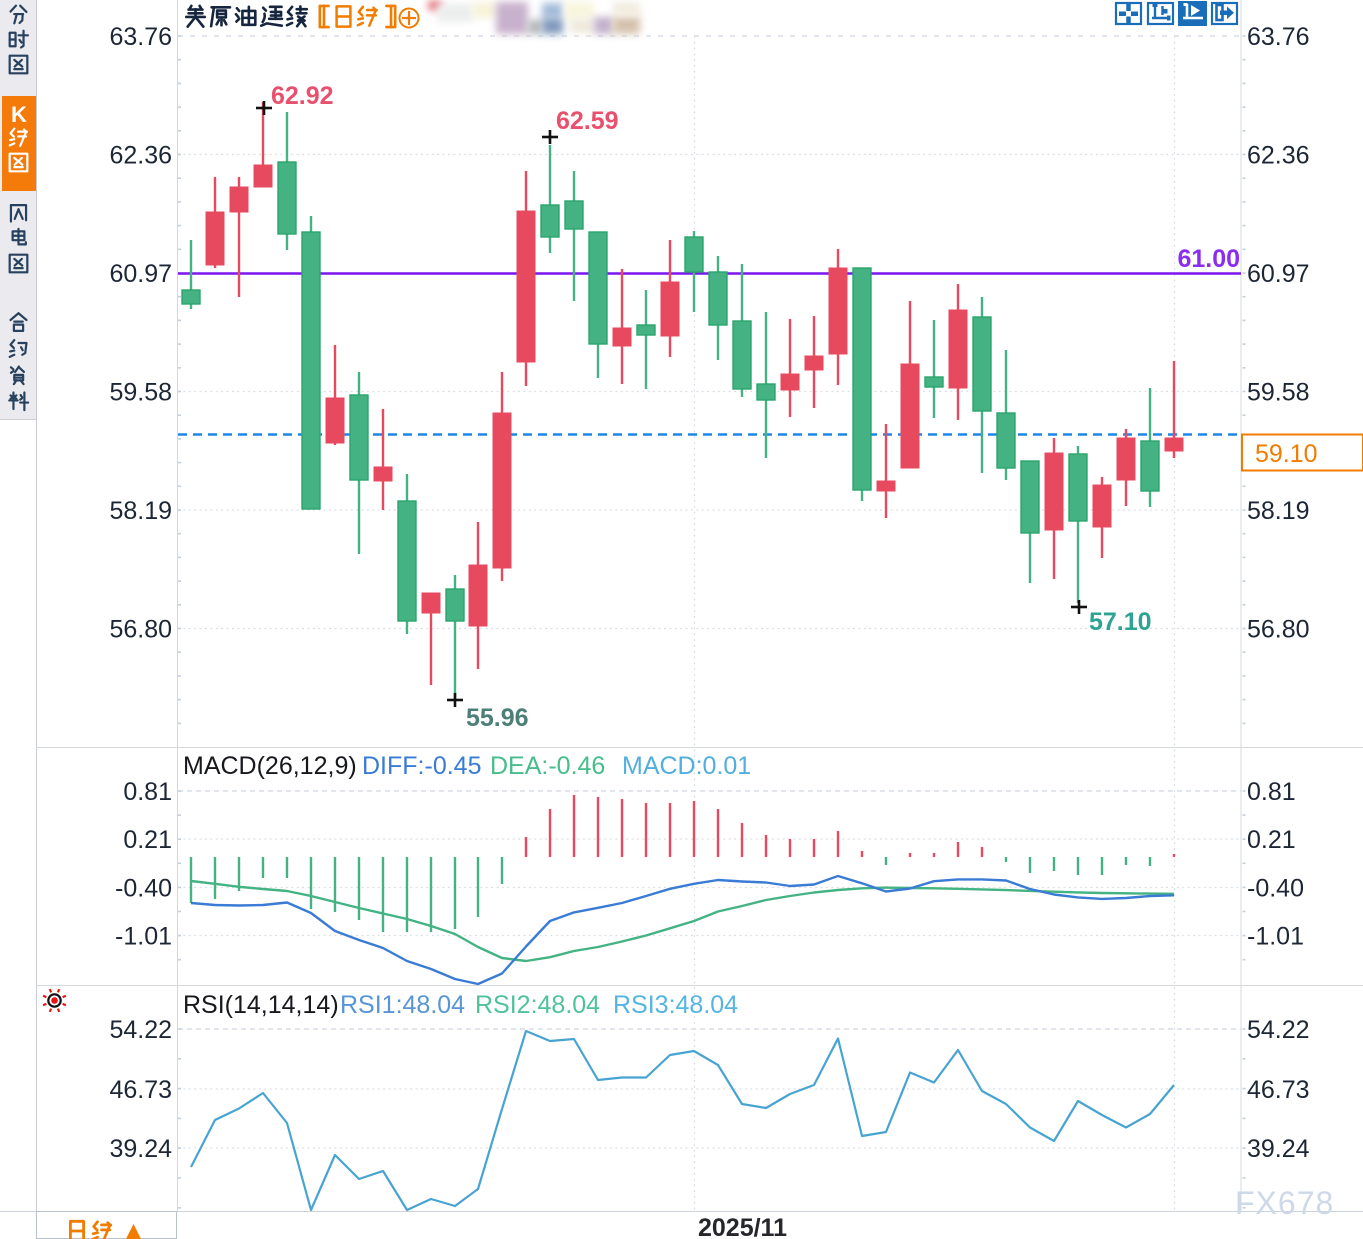  Describe the element at coordinates (1284, 1203) in the screenshot. I see `svg-text: FX678` at that location.